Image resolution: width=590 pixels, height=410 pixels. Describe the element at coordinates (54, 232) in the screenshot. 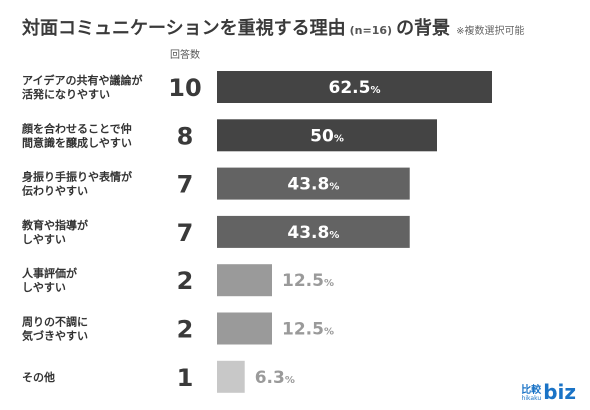

I see `category-label: 教育や指導がしやすい` at that location.